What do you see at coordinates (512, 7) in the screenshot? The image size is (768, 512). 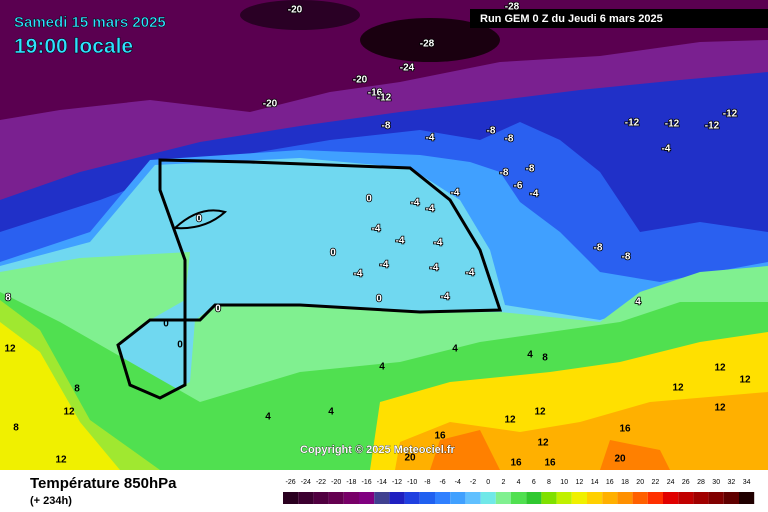 I see `contour-label: -28` at bounding box center [512, 7].